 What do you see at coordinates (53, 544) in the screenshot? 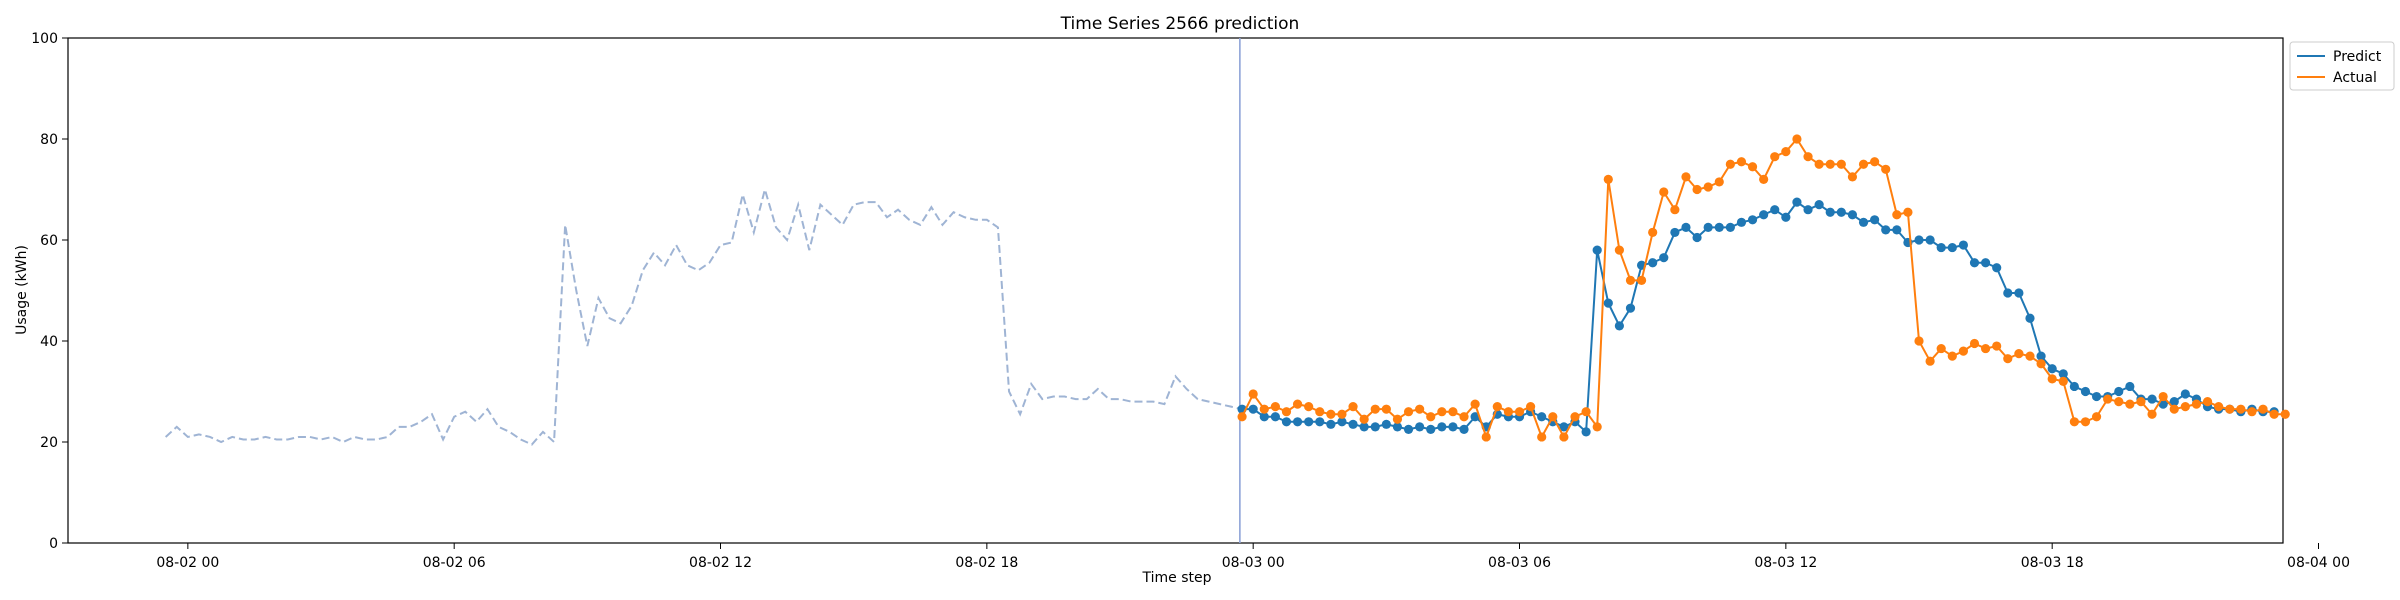
I see `y-tick-label: 0` at bounding box center [53, 544].